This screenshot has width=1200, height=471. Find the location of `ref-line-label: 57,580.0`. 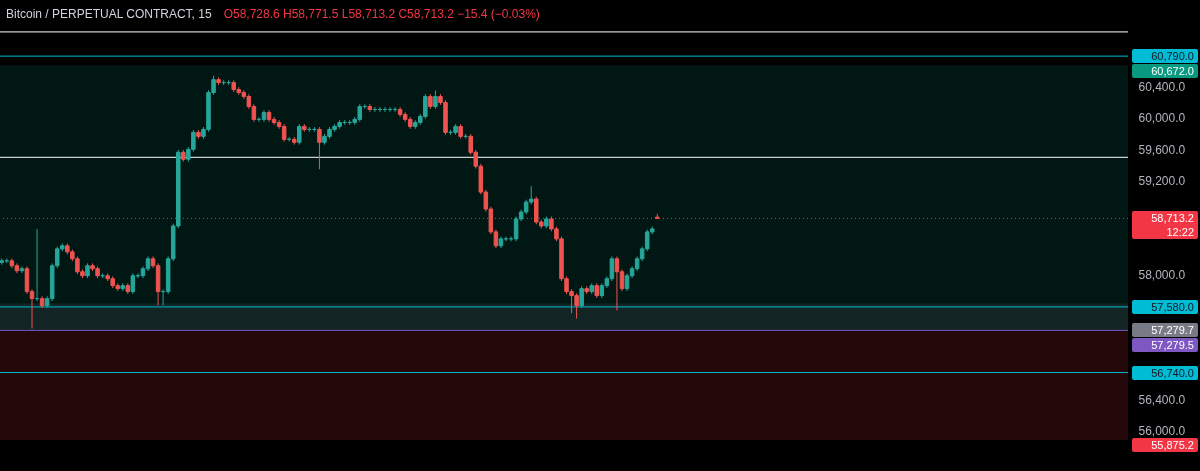

ref-line-label: 57,580.0 is located at coordinates (1165, 306).